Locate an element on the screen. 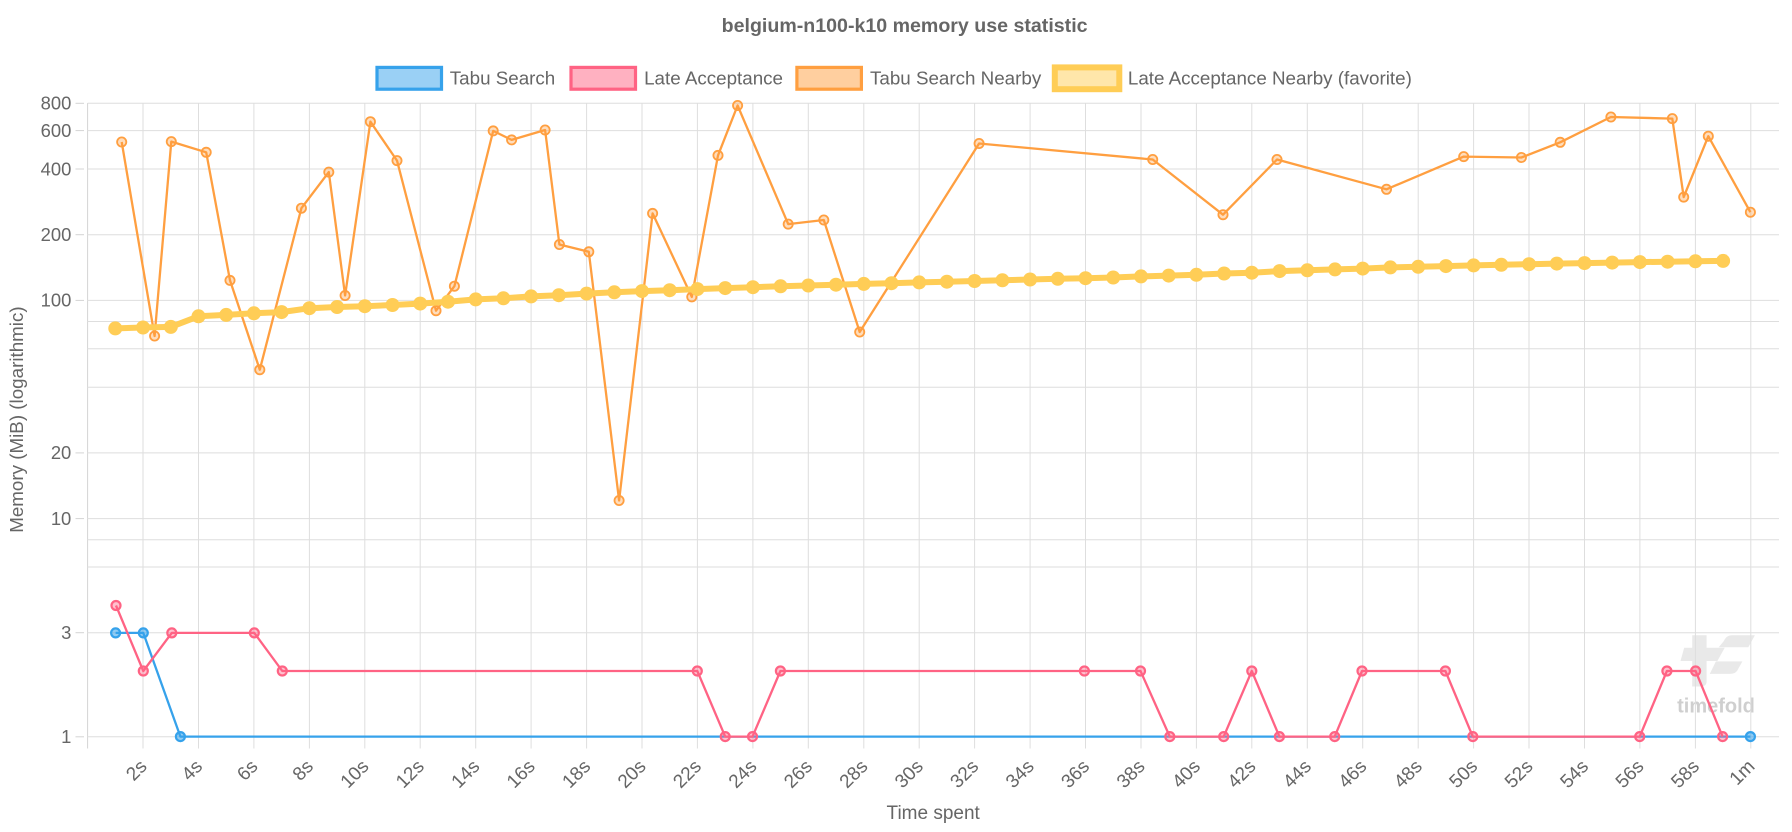 The image size is (1792, 832). svg-text: 400 is located at coordinates (56, 168).